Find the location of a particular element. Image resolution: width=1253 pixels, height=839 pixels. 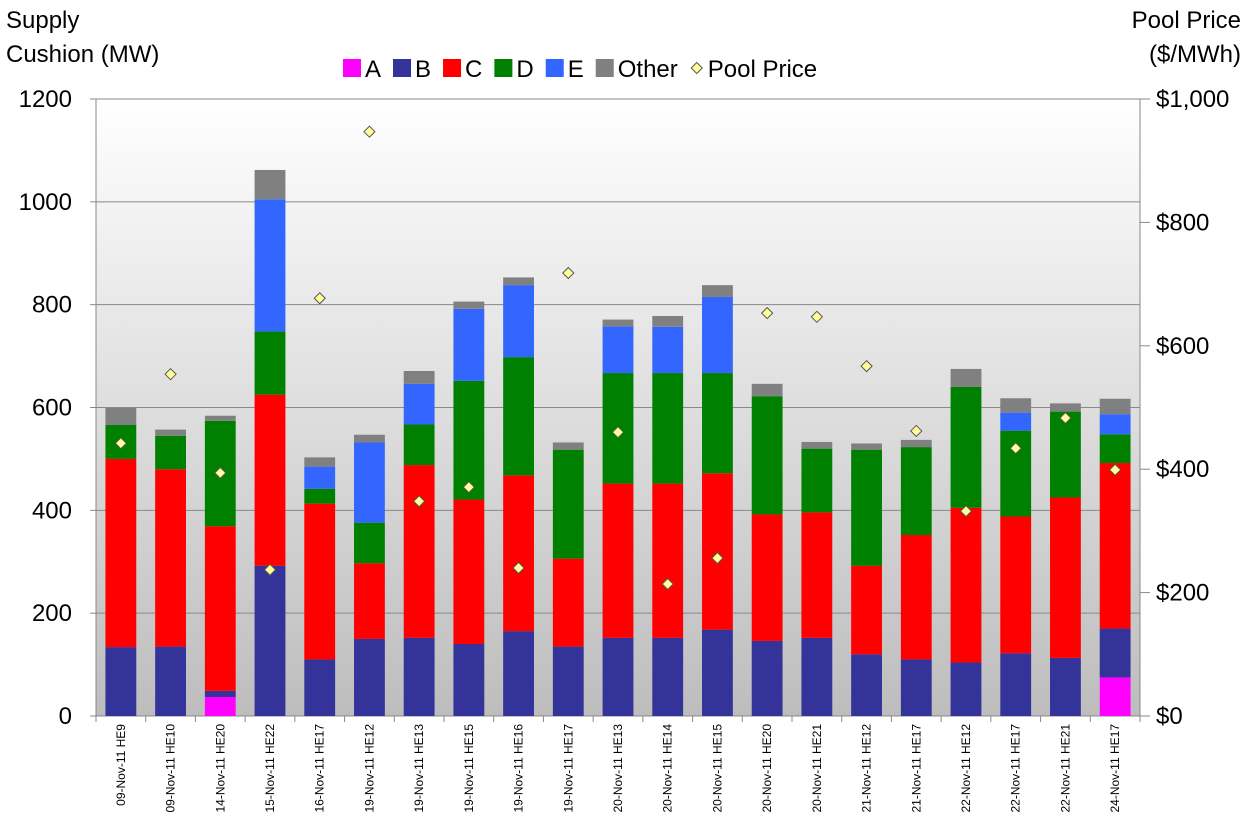

x-tick-label: 20-Nov-11 HE13 is located at coordinates (618, 768).